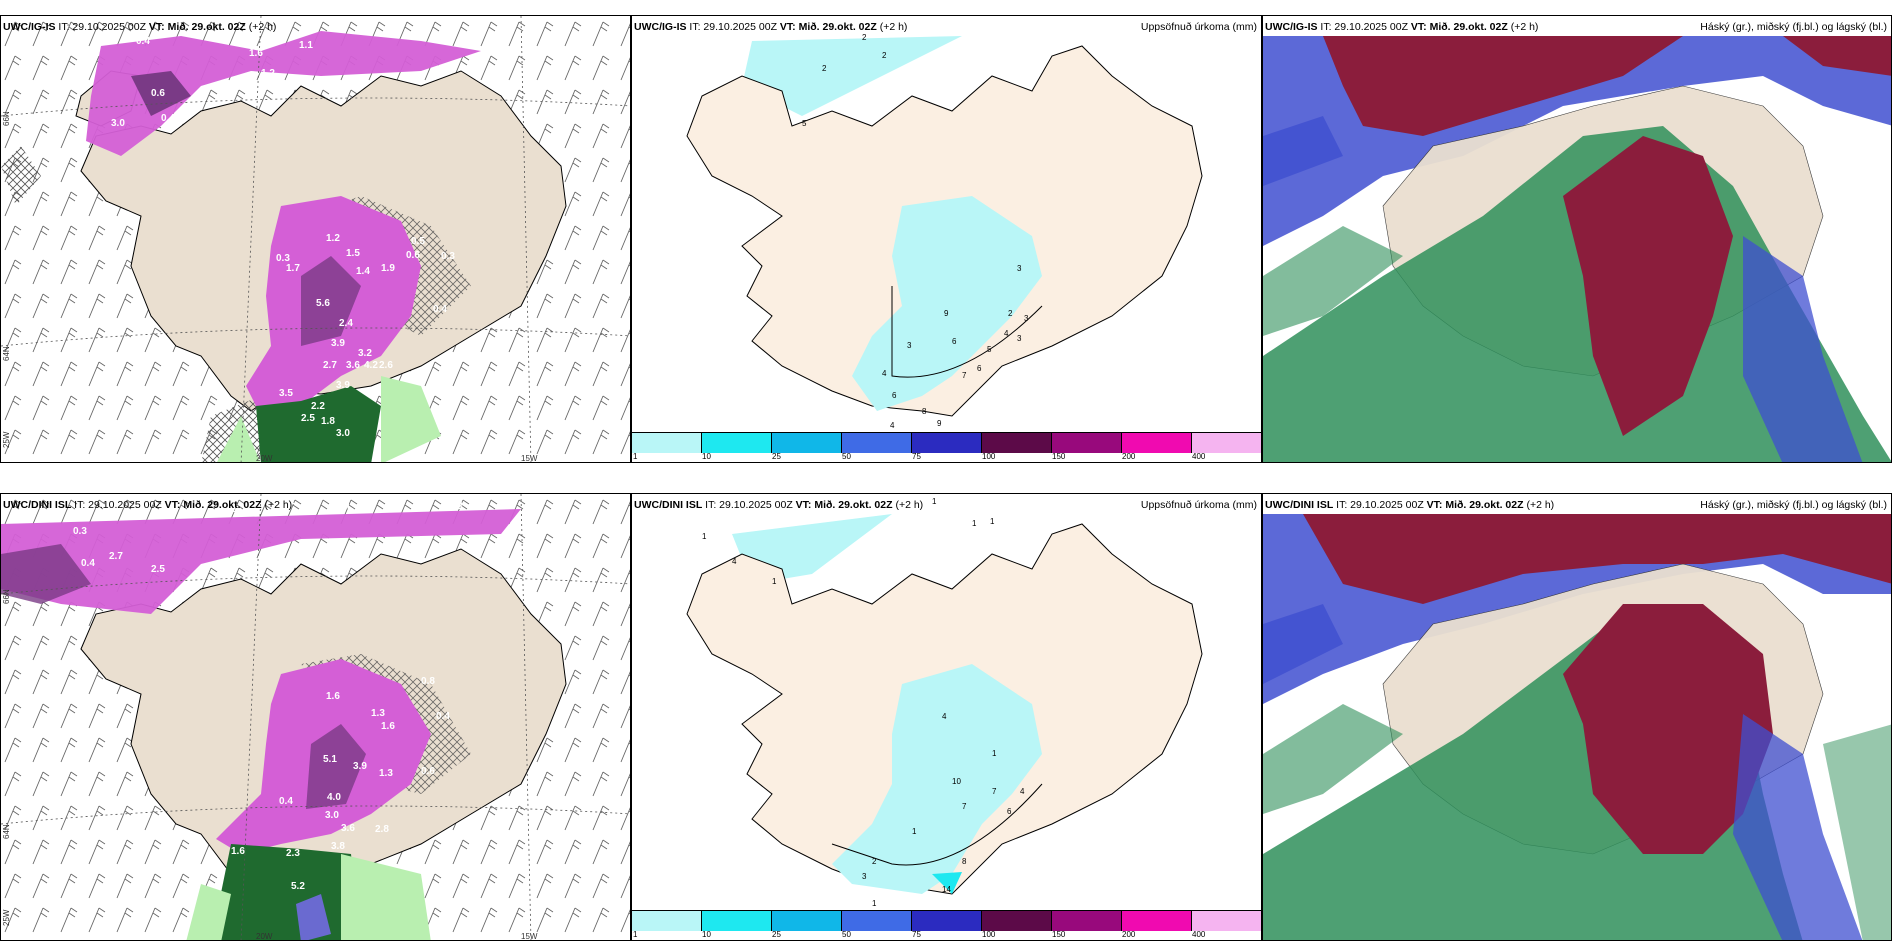 Image resolution: width=1900 pixels, height=950 pixels. What do you see at coordinates (353, 365) in the screenshot?
I see `svg-text: 3.6` at bounding box center [353, 365].